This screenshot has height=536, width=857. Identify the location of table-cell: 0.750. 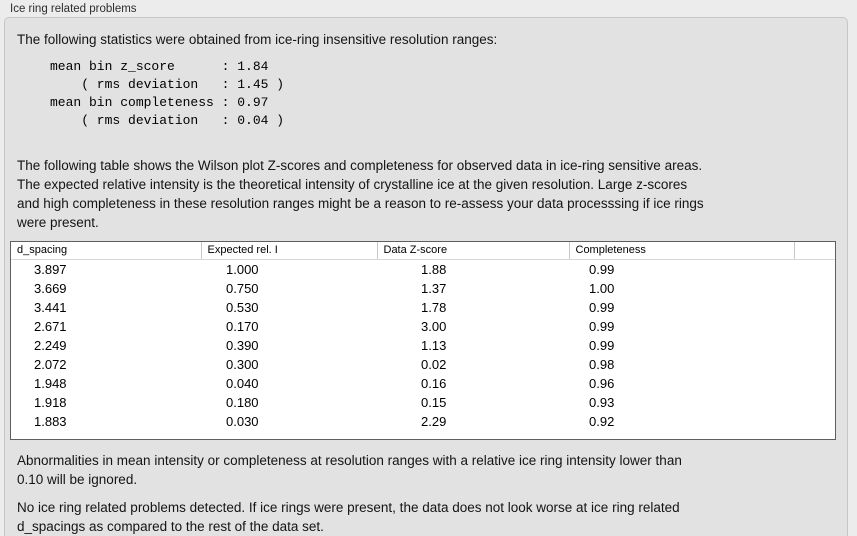
(242, 288).